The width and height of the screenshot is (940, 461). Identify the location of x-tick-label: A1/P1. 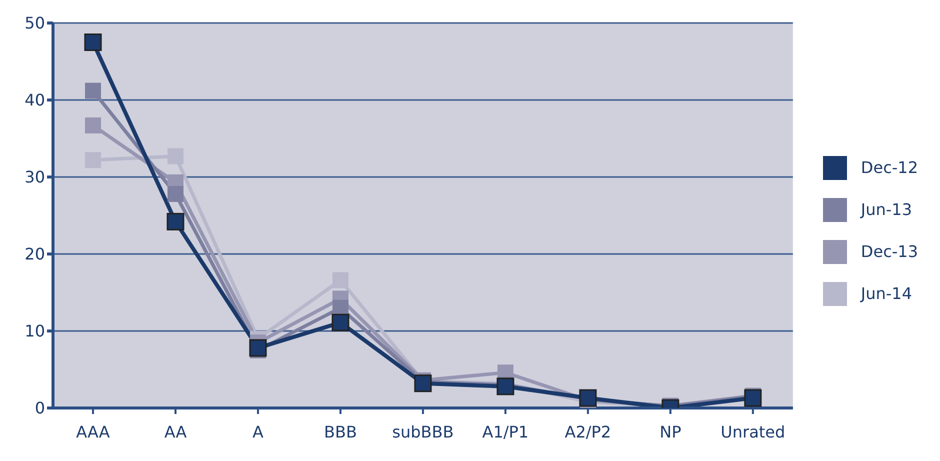
(505, 432).